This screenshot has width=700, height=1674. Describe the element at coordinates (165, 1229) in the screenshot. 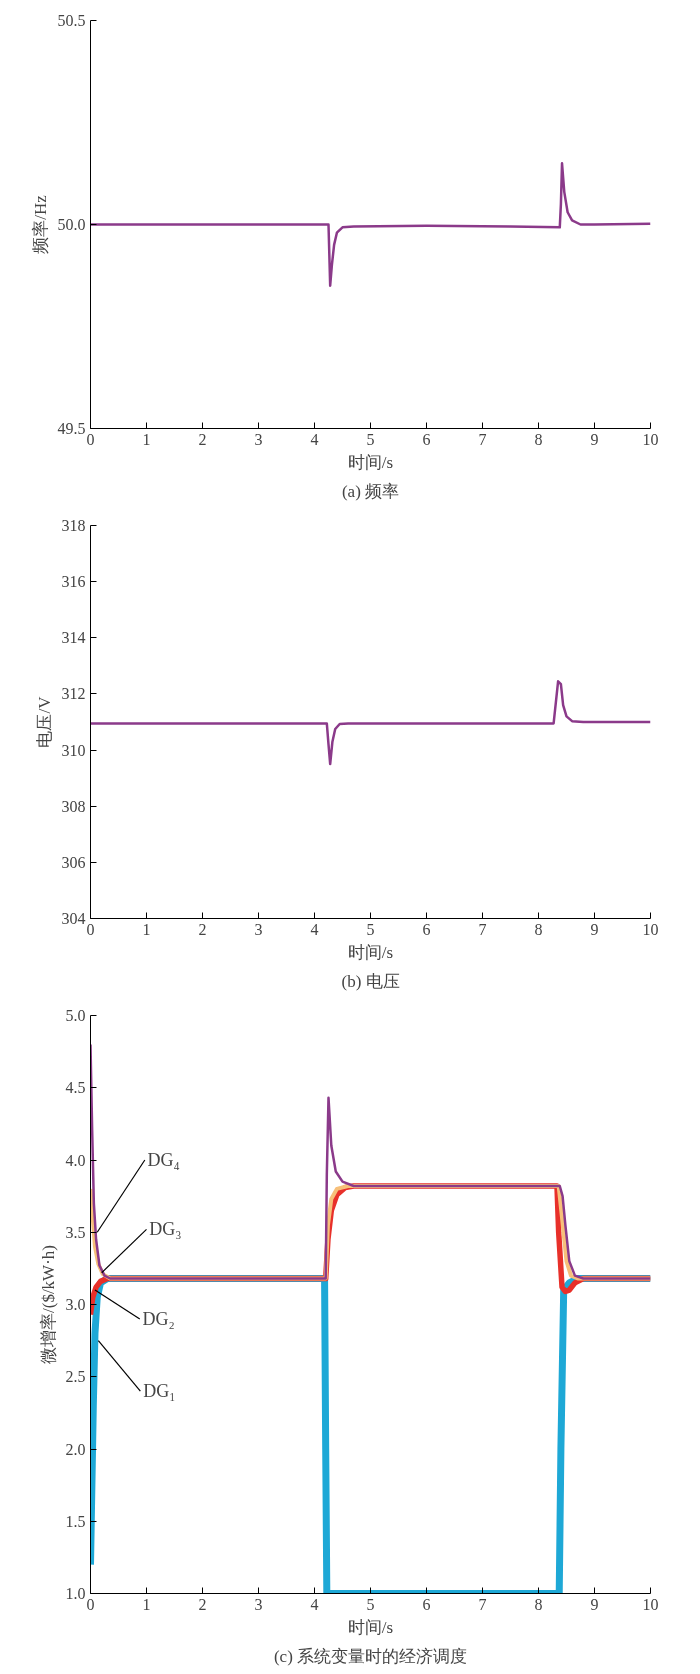

I see `annotation: DG₃` at that location.